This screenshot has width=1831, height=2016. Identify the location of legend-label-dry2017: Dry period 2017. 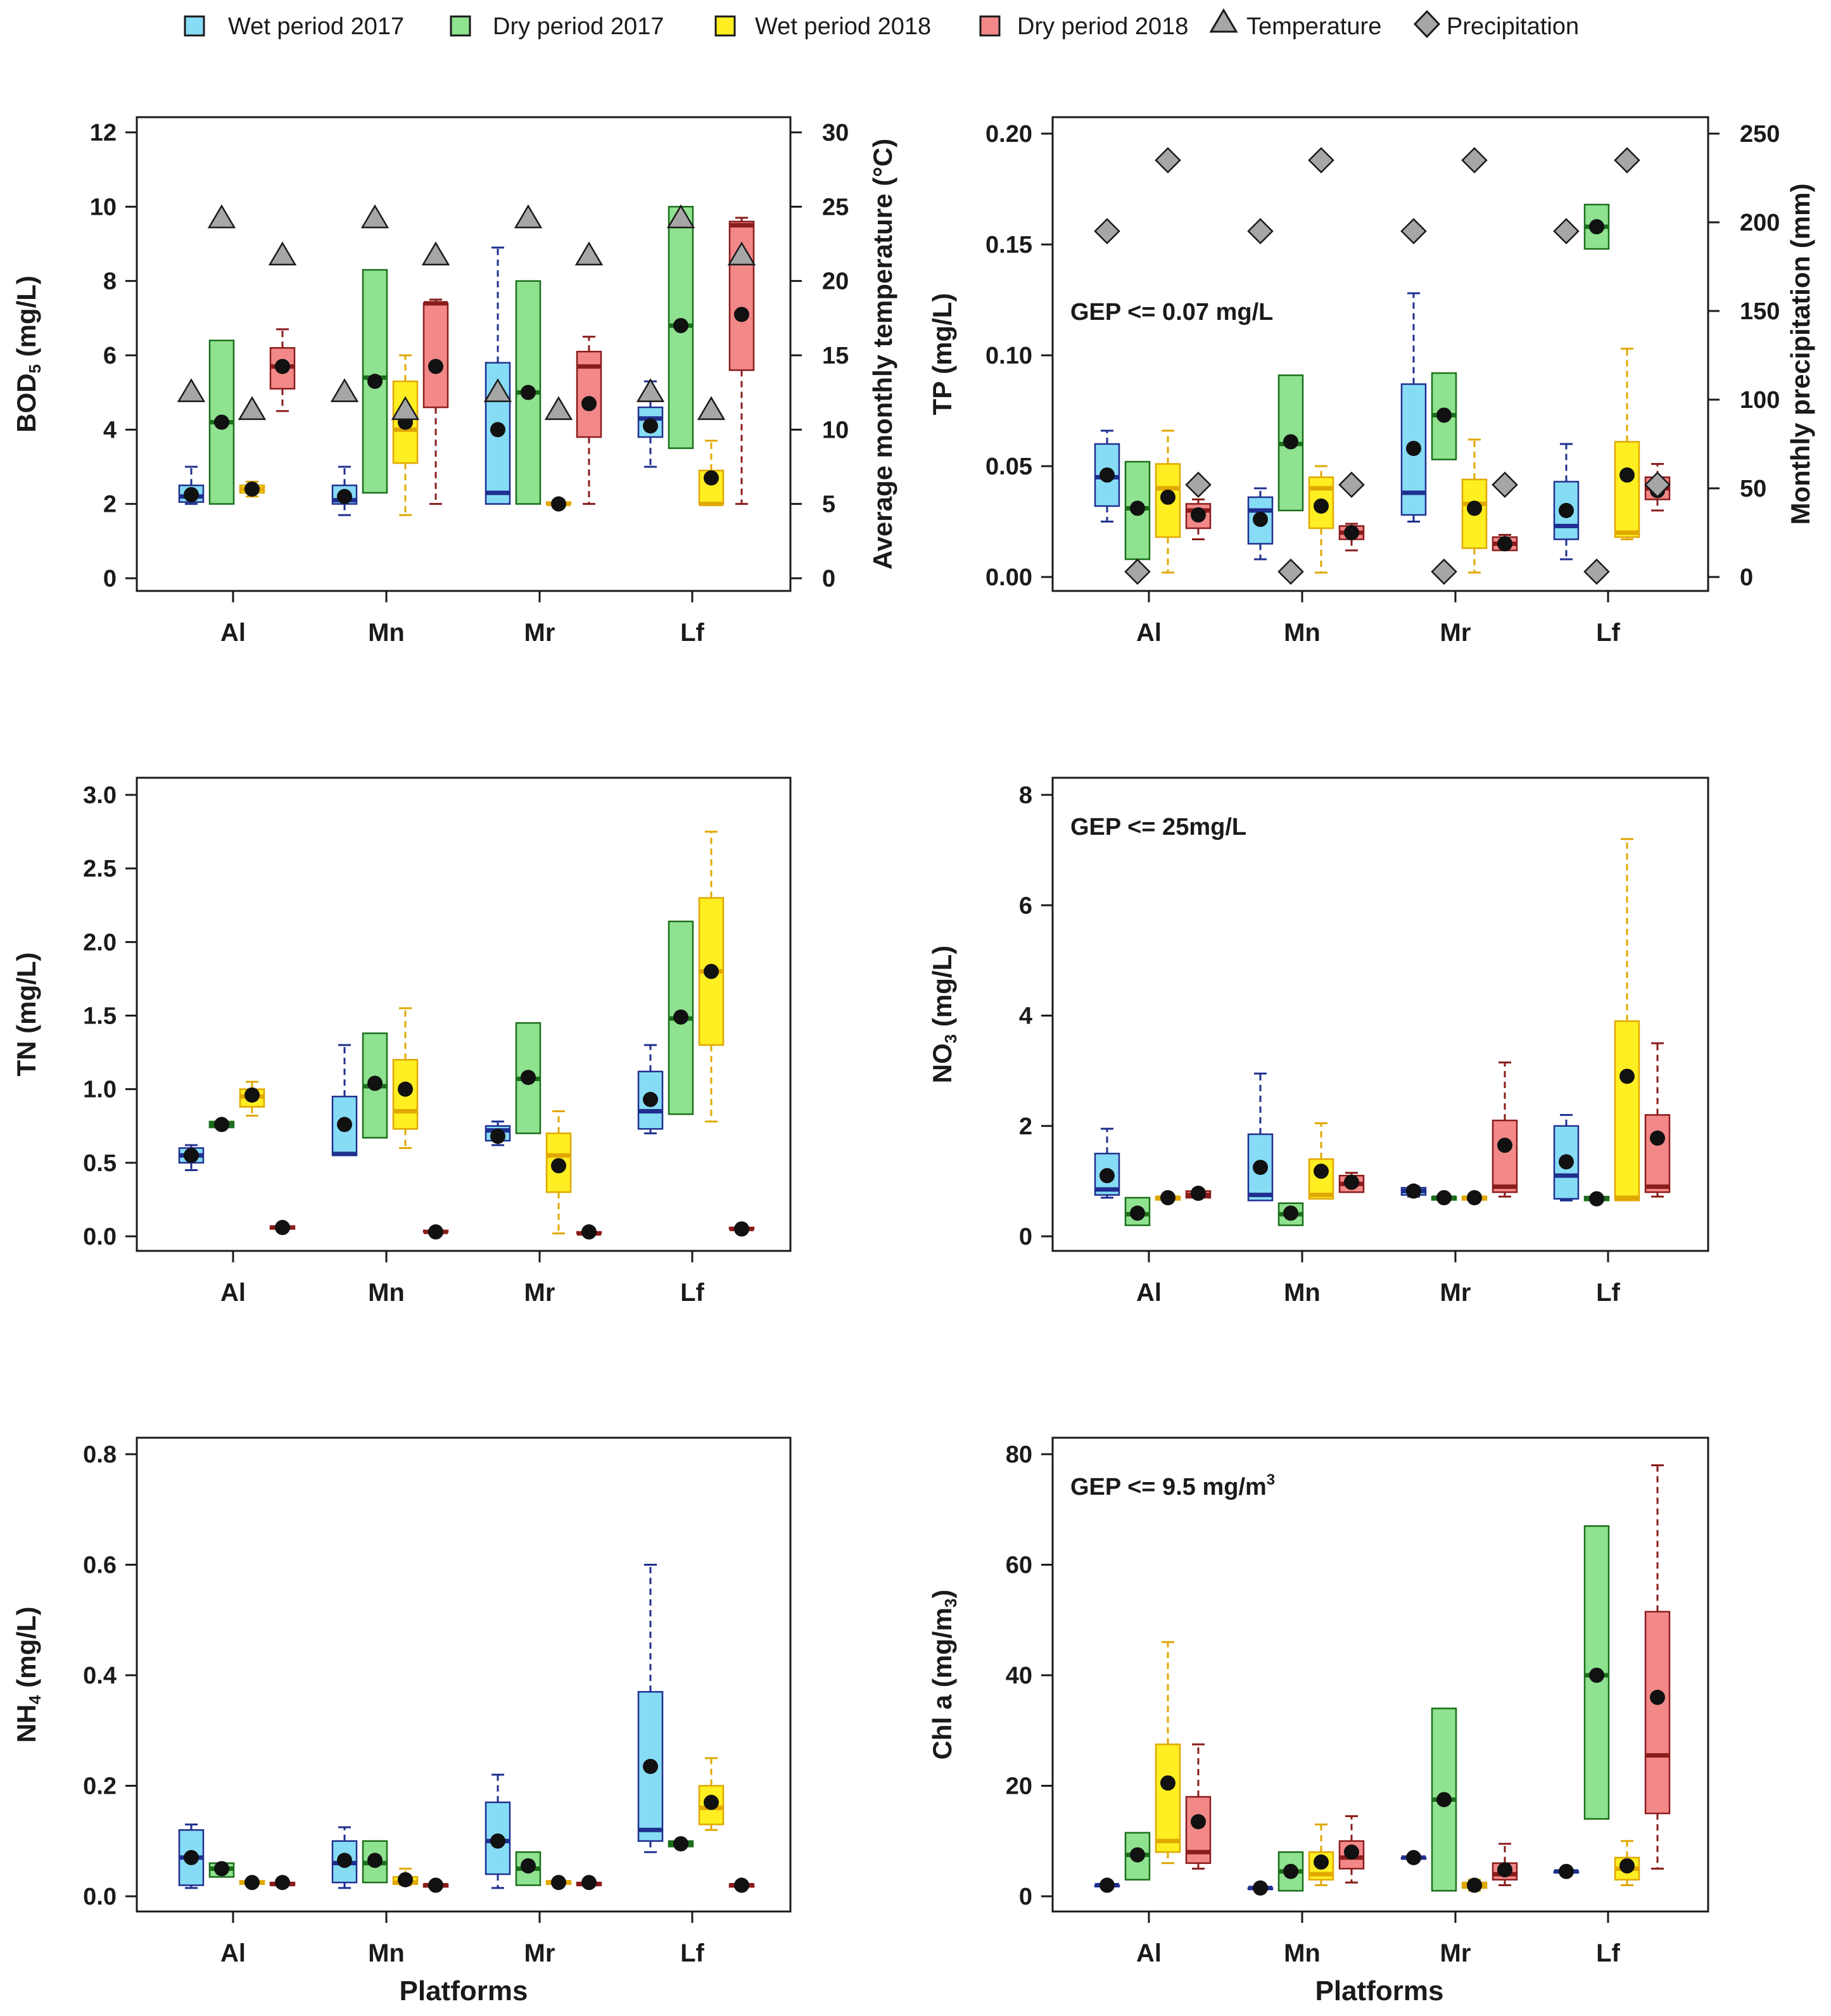
(578, 27).